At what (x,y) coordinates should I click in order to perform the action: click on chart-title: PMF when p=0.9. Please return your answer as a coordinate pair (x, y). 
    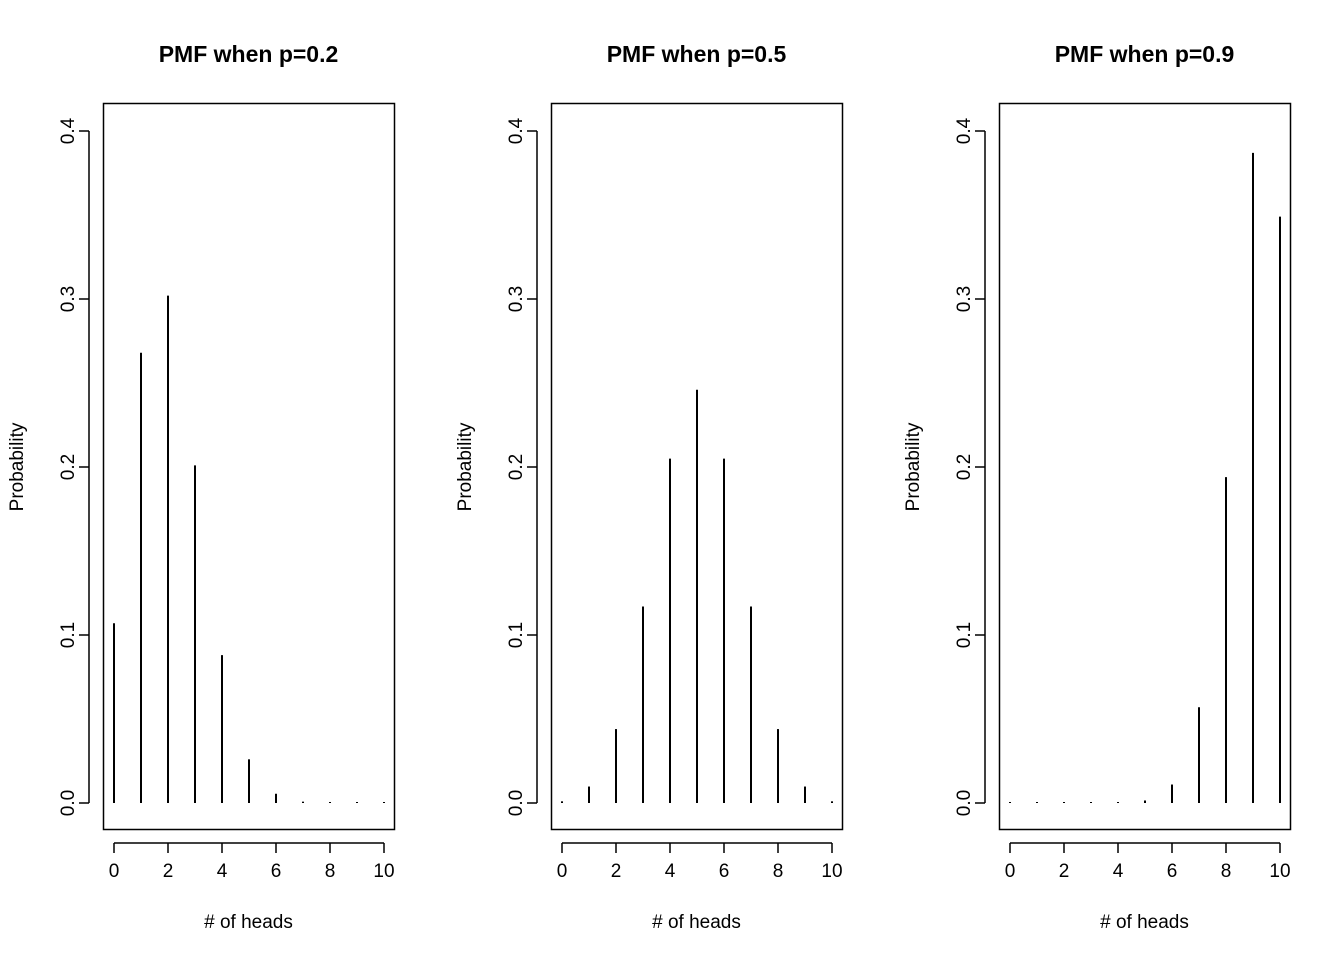
    Looking at the image, I should click on (1145, 54).